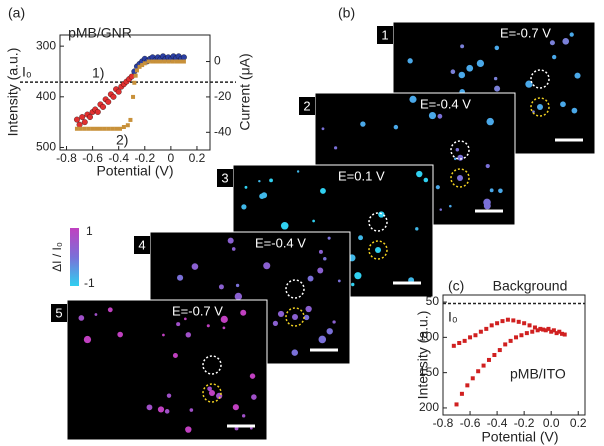  Describe the element at coordinates (57, 257) in the screenshot. I see `colorbar-label: ΔI / I₀` at that location.